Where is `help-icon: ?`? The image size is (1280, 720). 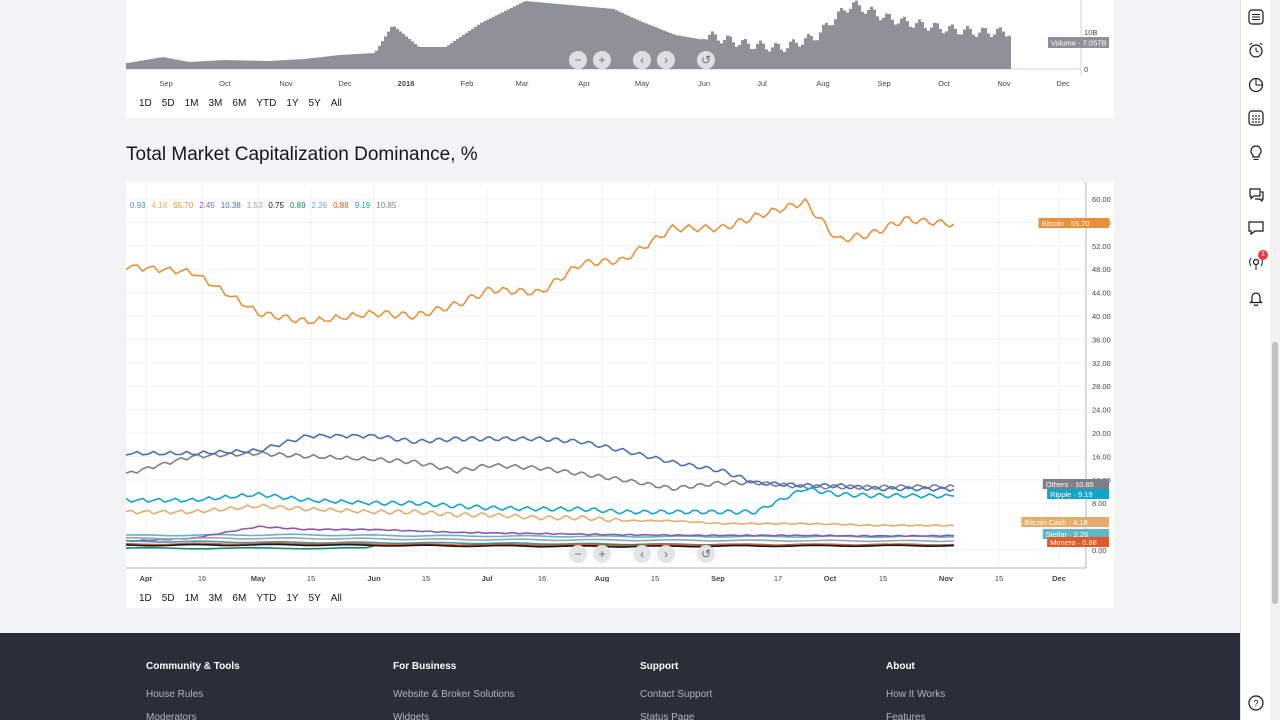
help-icon: ? is located at coordinates (1256, 703).